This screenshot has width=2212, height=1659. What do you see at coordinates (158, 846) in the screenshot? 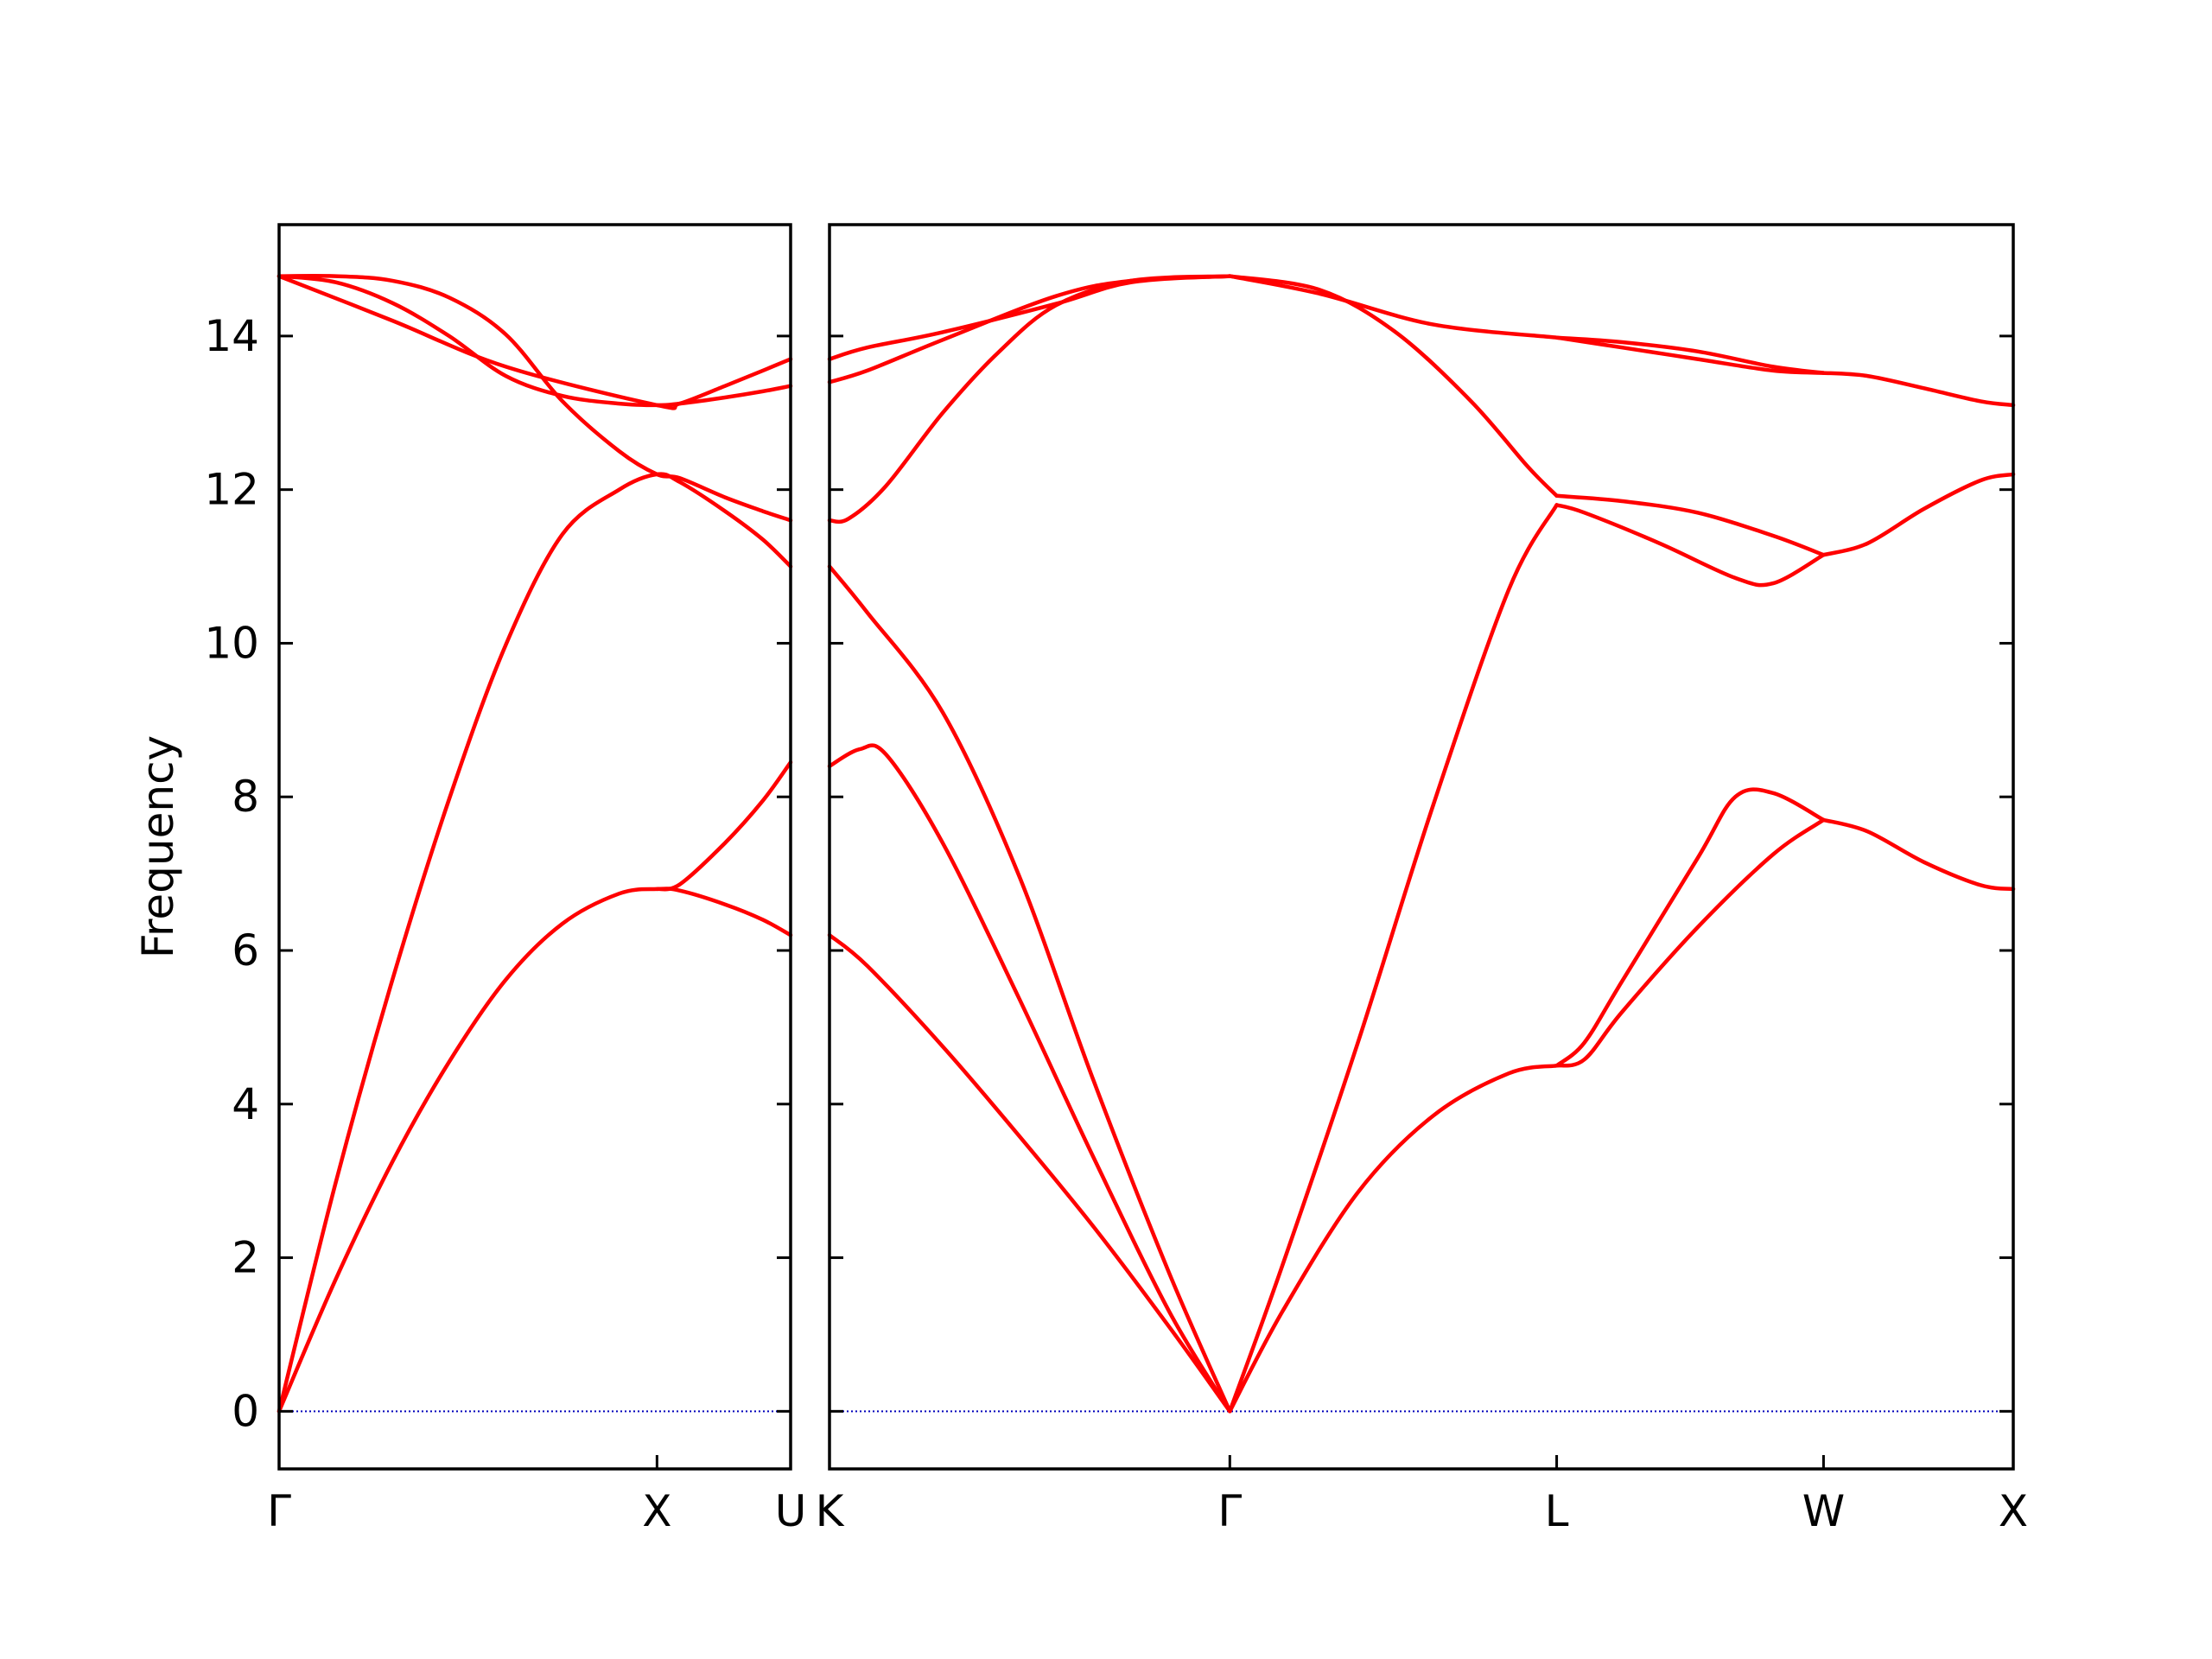
I see `y-axis-label: Frequency` at bounding box center [158, 846].